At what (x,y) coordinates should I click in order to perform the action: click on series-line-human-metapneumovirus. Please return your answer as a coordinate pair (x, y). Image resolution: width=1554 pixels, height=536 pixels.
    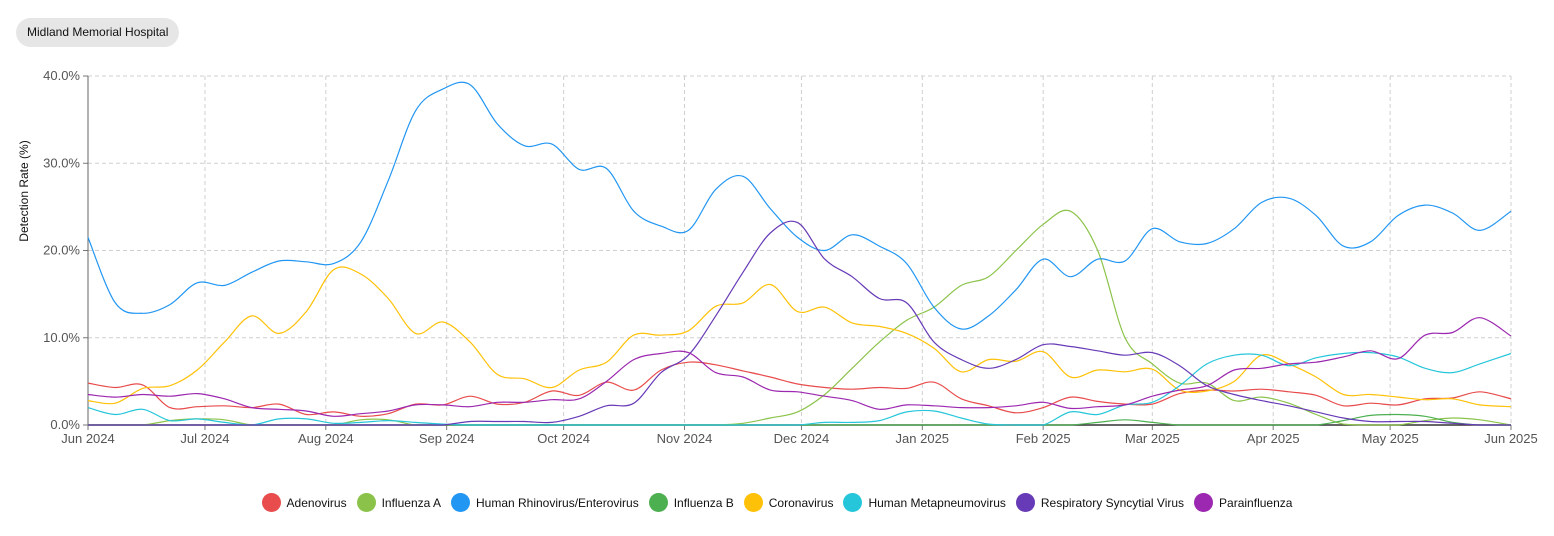
    Looking at the image, I should click on (799, 388).